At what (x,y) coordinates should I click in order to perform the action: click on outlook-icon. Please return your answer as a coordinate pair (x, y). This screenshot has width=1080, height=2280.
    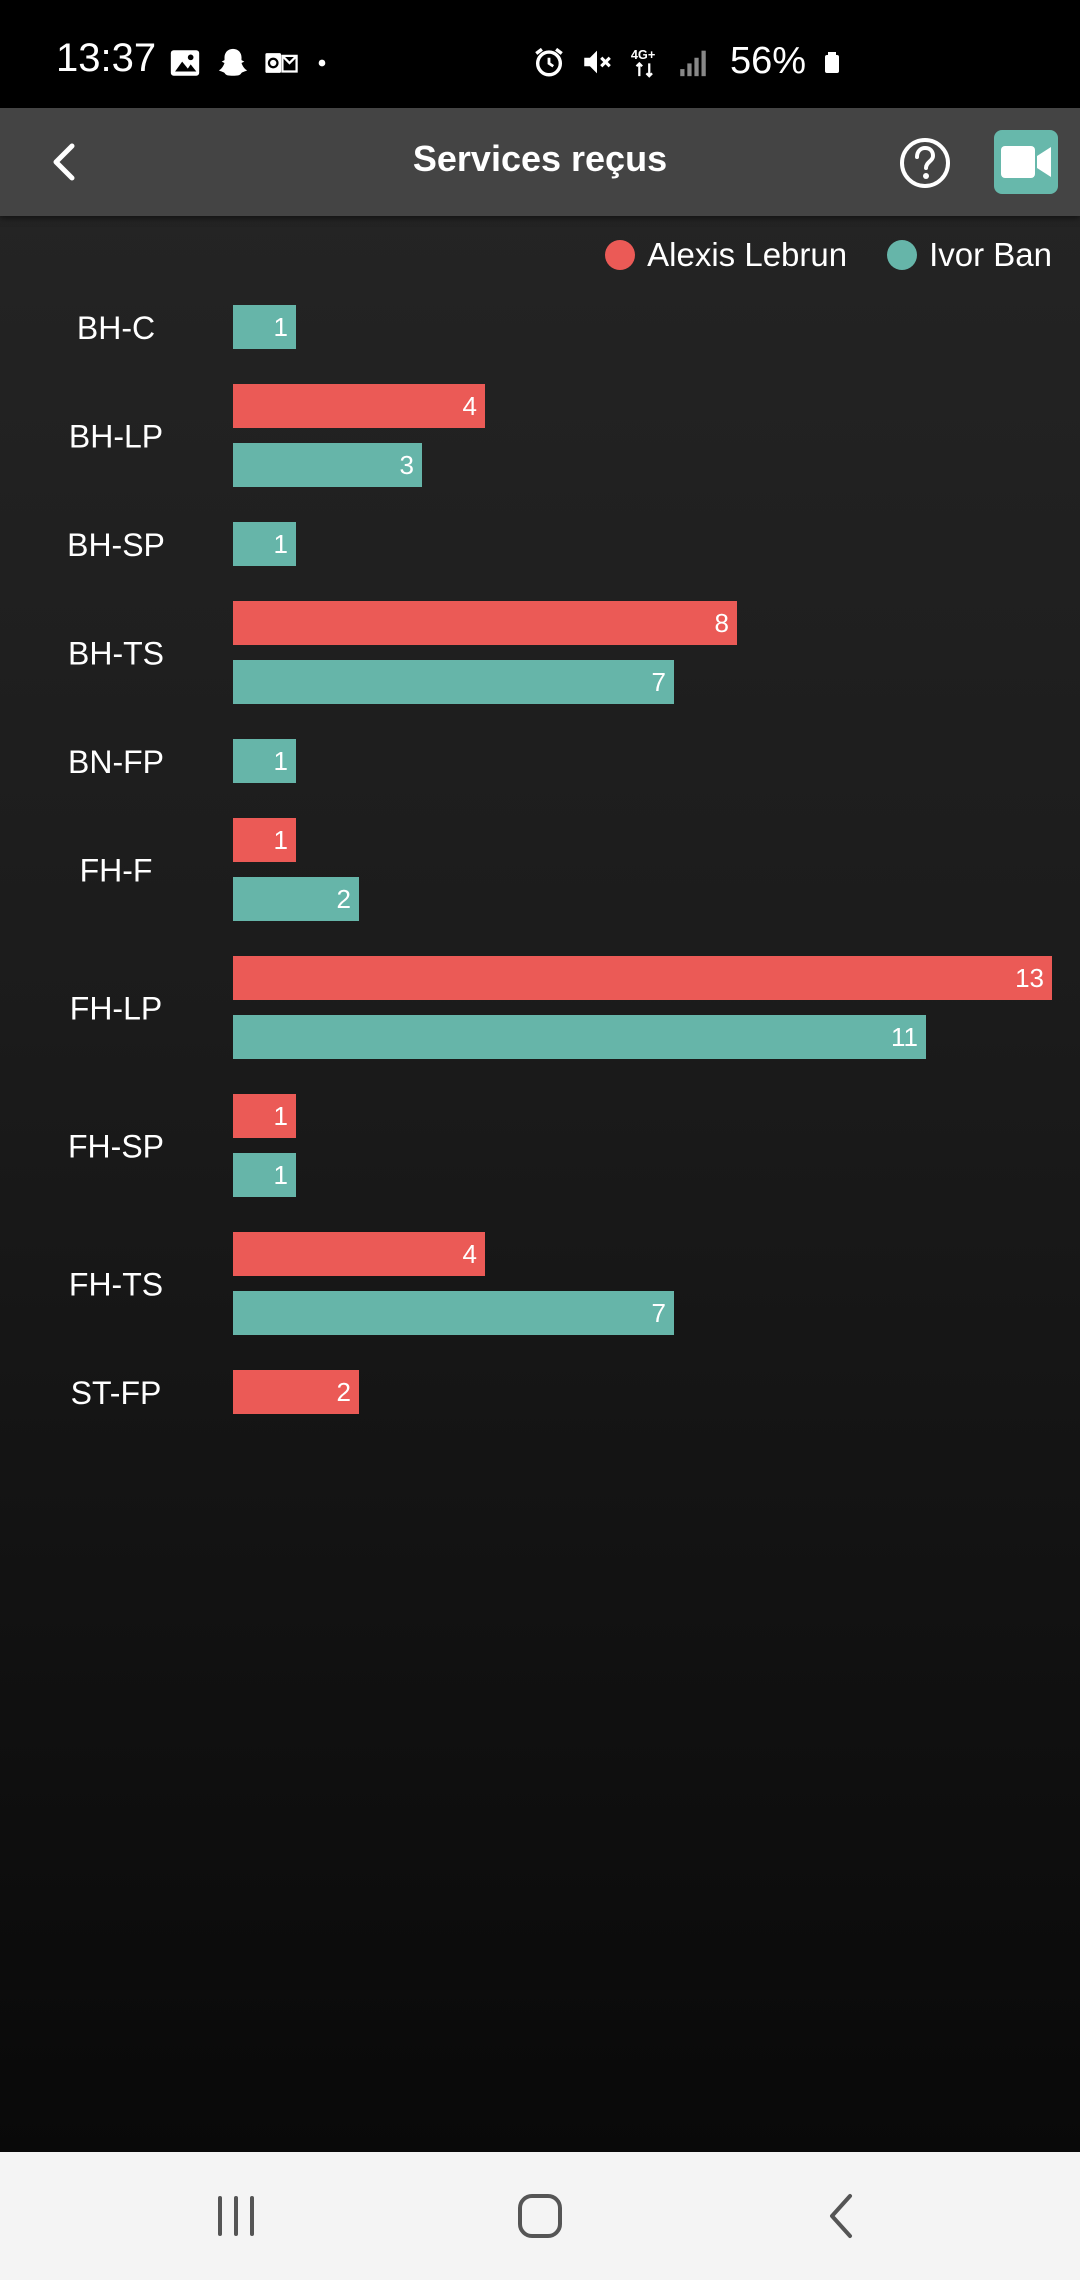
    Looking at the image, I should click on (281, 63).